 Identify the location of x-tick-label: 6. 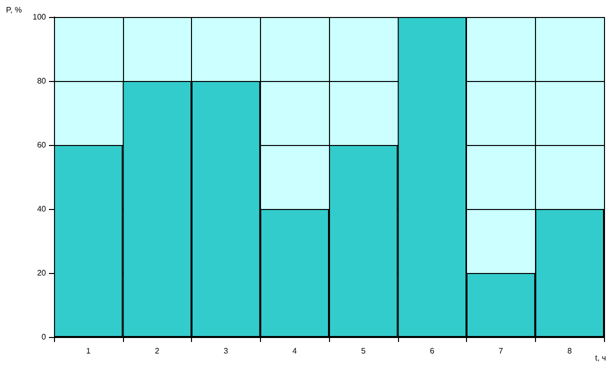
(432, 351).